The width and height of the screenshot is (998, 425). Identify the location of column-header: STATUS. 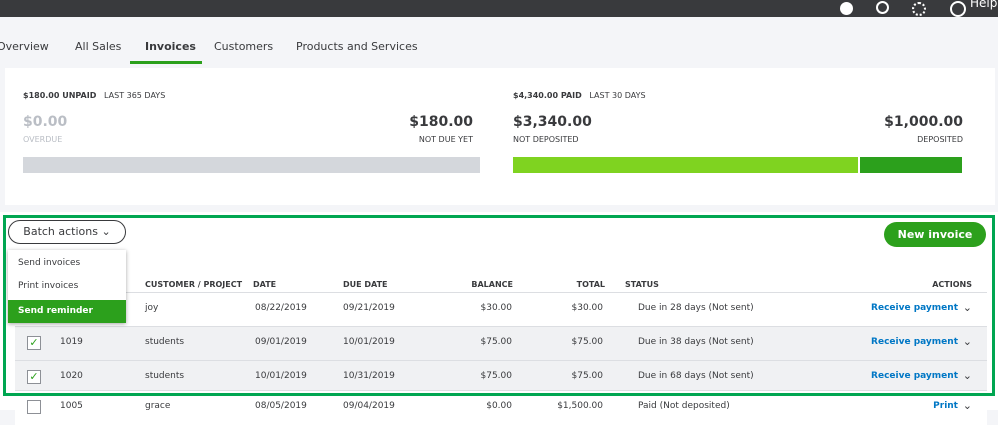
(642, 284).